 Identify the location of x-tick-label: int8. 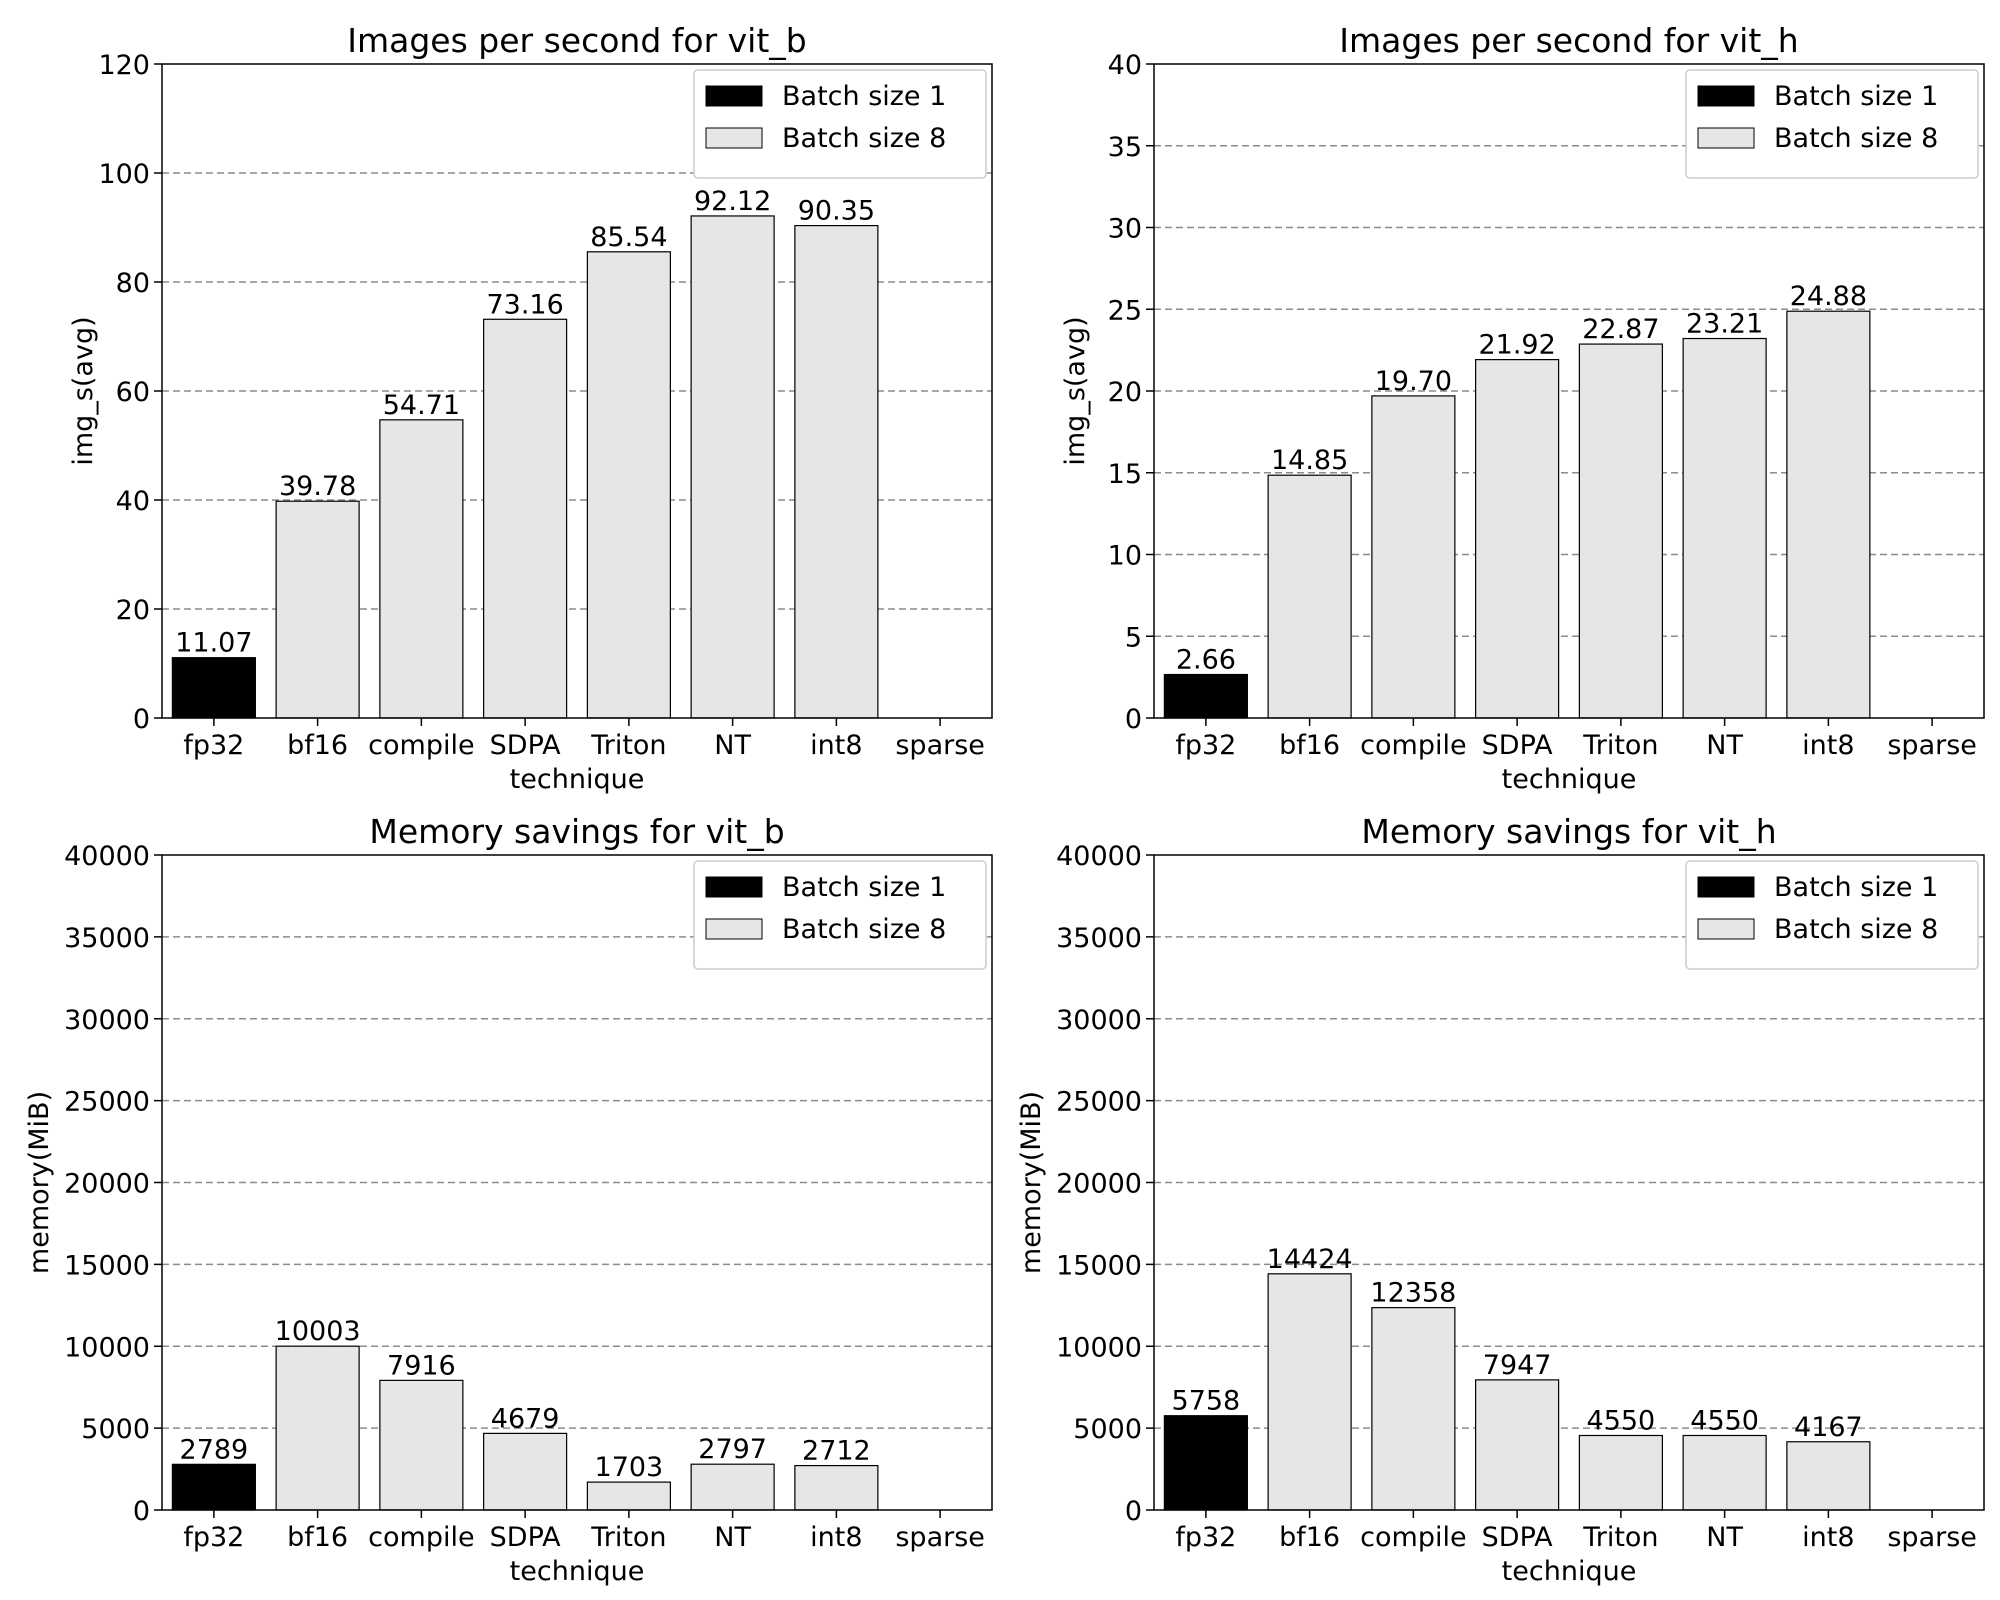
(836, 745).